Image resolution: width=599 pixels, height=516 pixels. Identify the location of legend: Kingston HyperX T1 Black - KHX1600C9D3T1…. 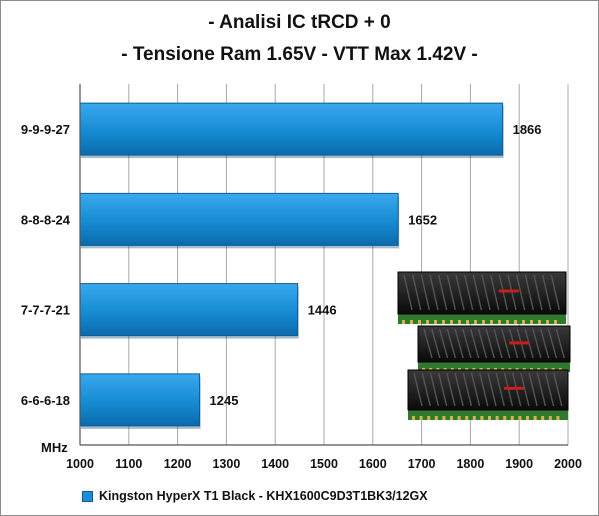
(255, 496).